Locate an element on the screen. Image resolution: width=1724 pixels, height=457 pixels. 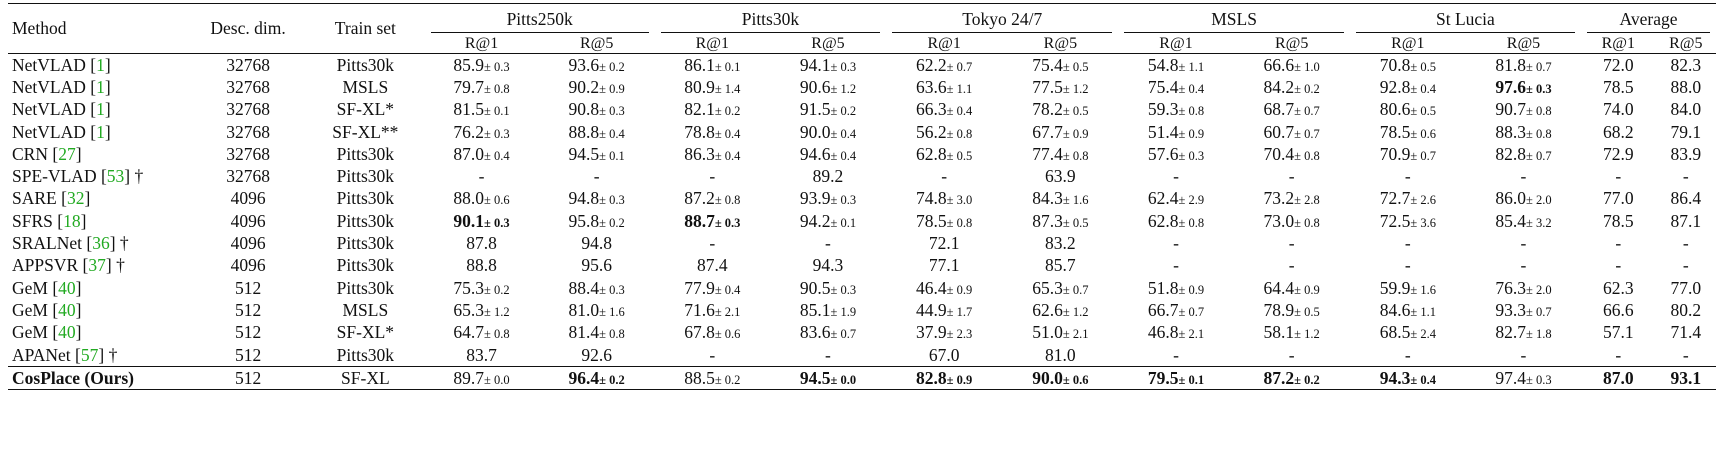
metric-cell: 88.0 is located at coordinates (1686, 87).